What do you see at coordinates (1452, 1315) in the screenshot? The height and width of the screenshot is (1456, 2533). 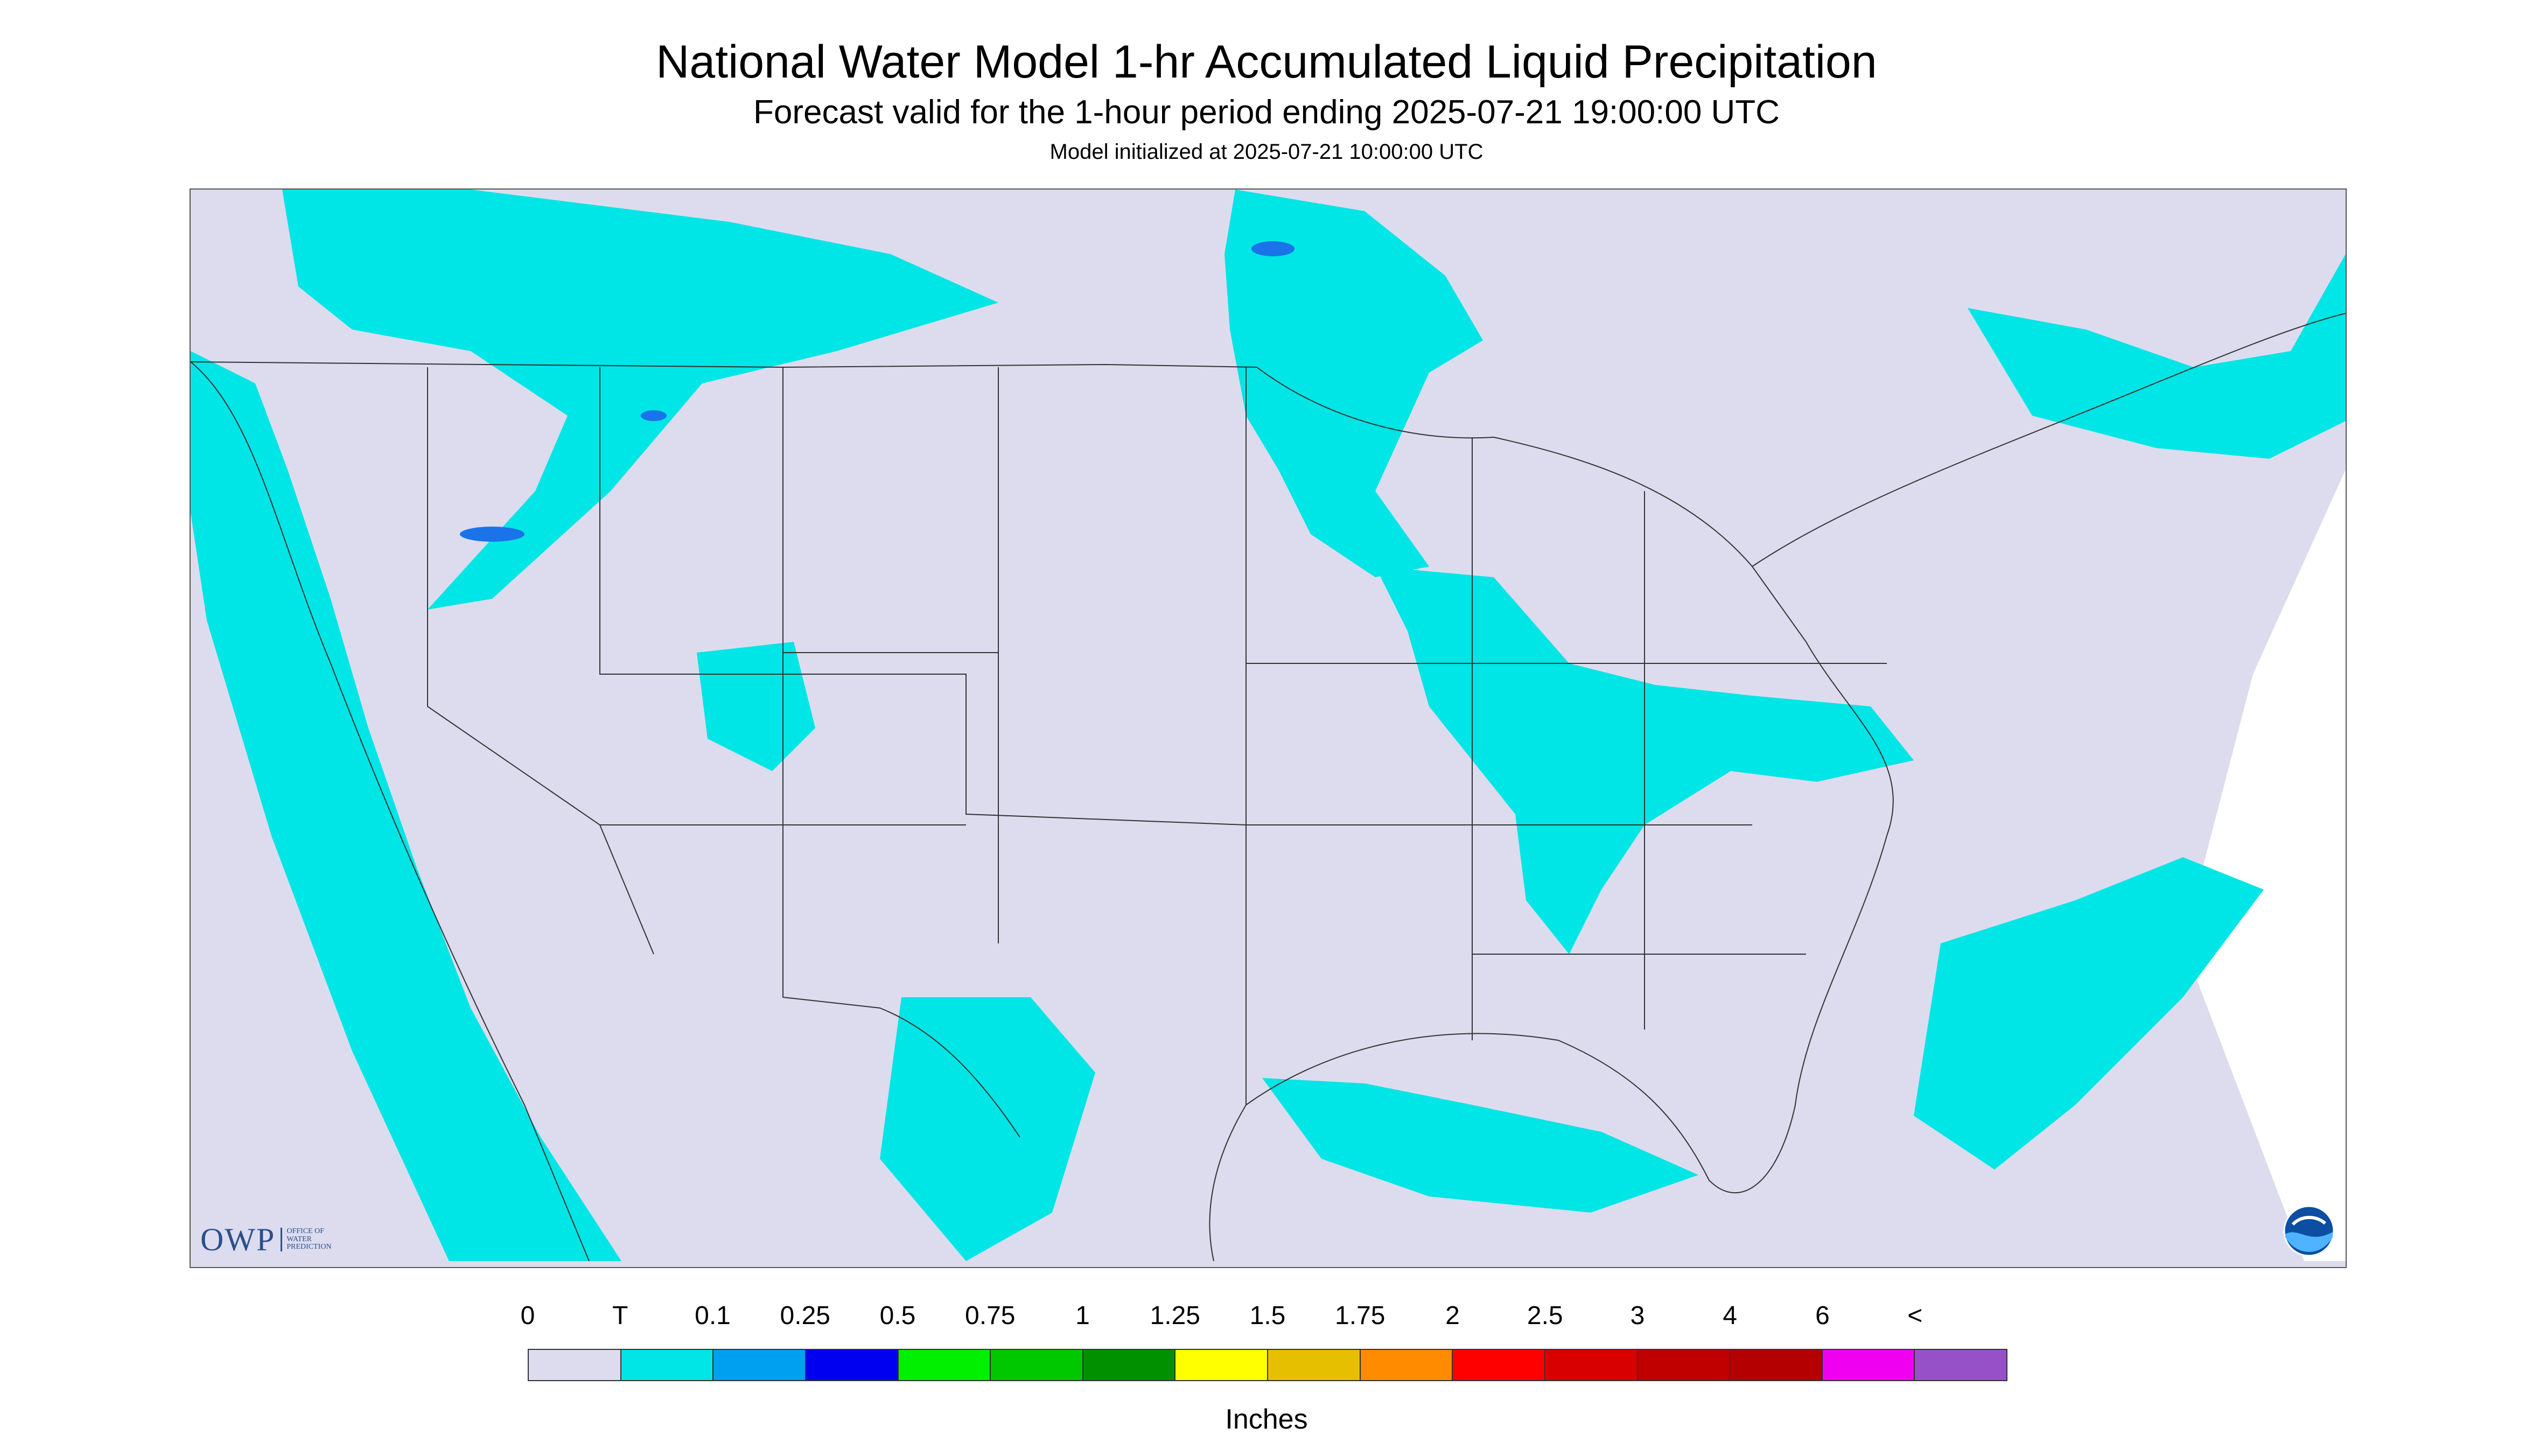 I see `legend-label-10: 2` at bounding box center [1452, 1315].